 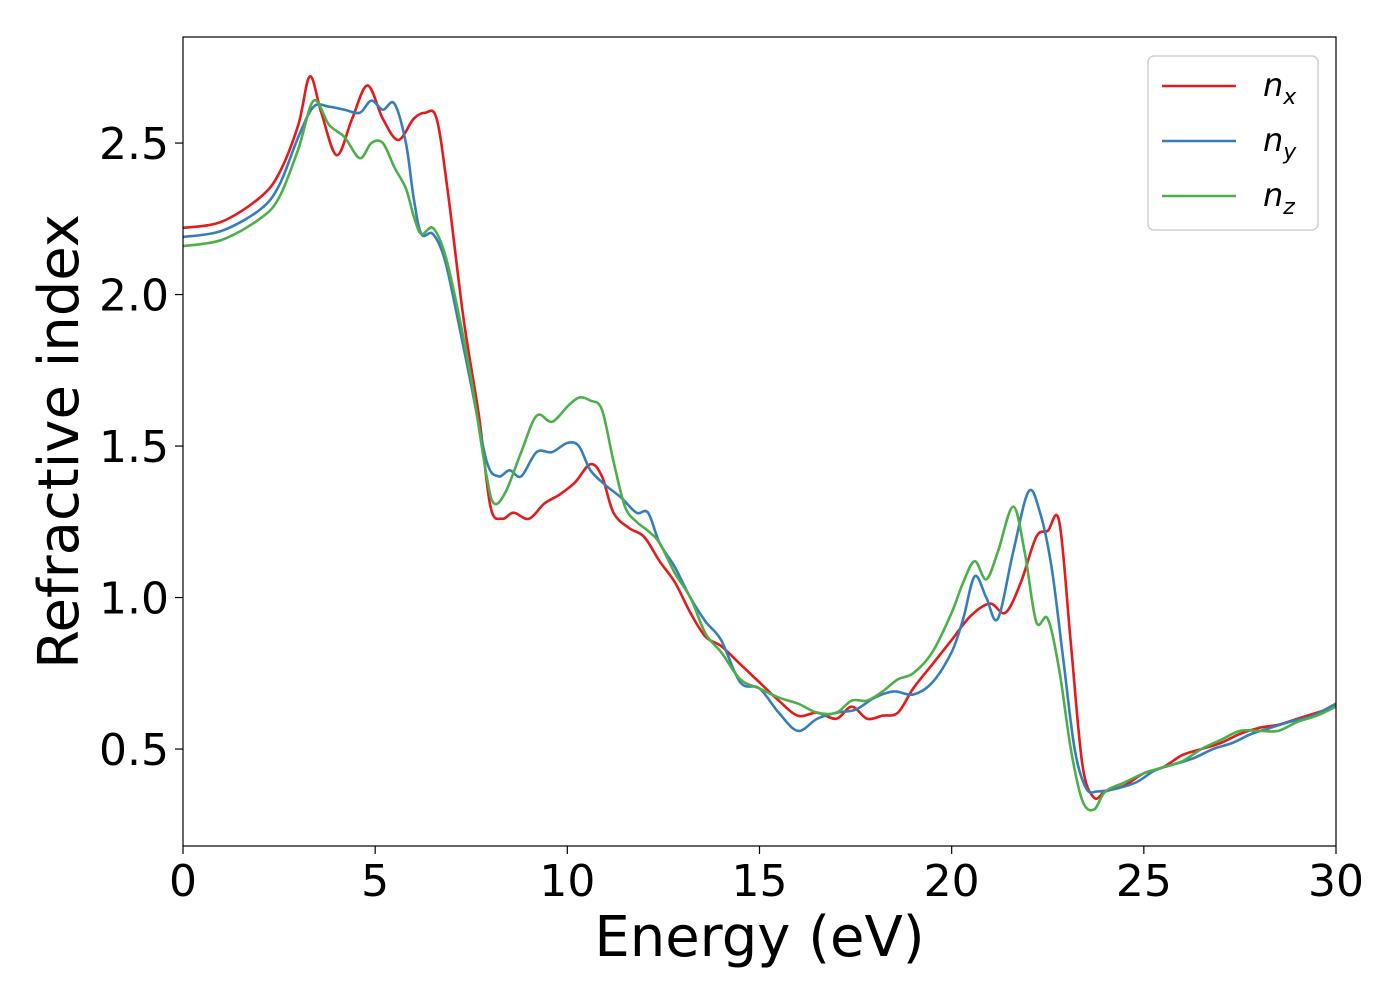 I want to click on y-tick-label: 0.5, so click(x=134, y=750).